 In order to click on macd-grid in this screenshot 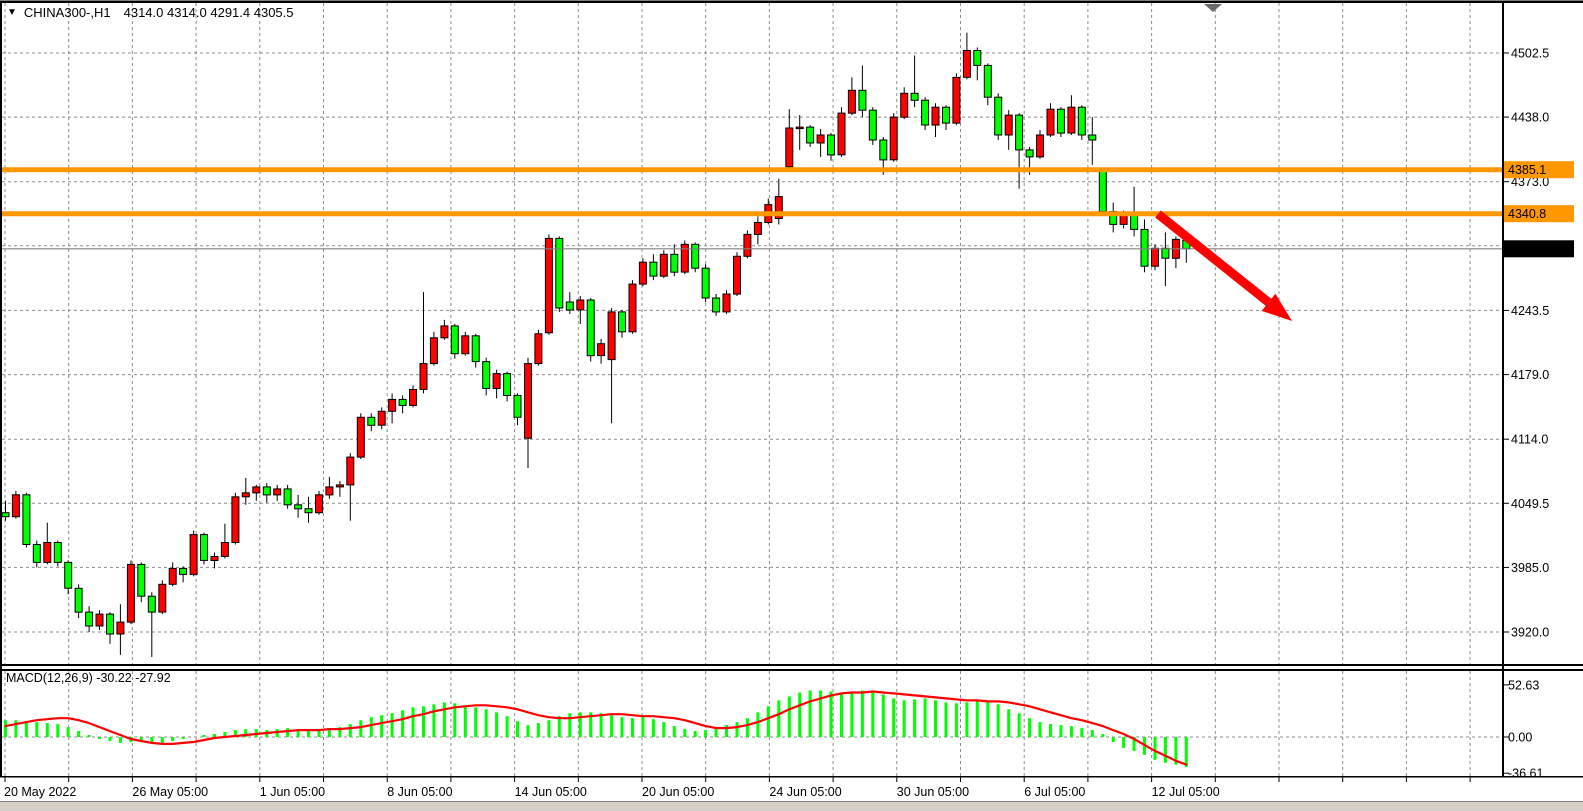, I will do `click(752, 723)`.